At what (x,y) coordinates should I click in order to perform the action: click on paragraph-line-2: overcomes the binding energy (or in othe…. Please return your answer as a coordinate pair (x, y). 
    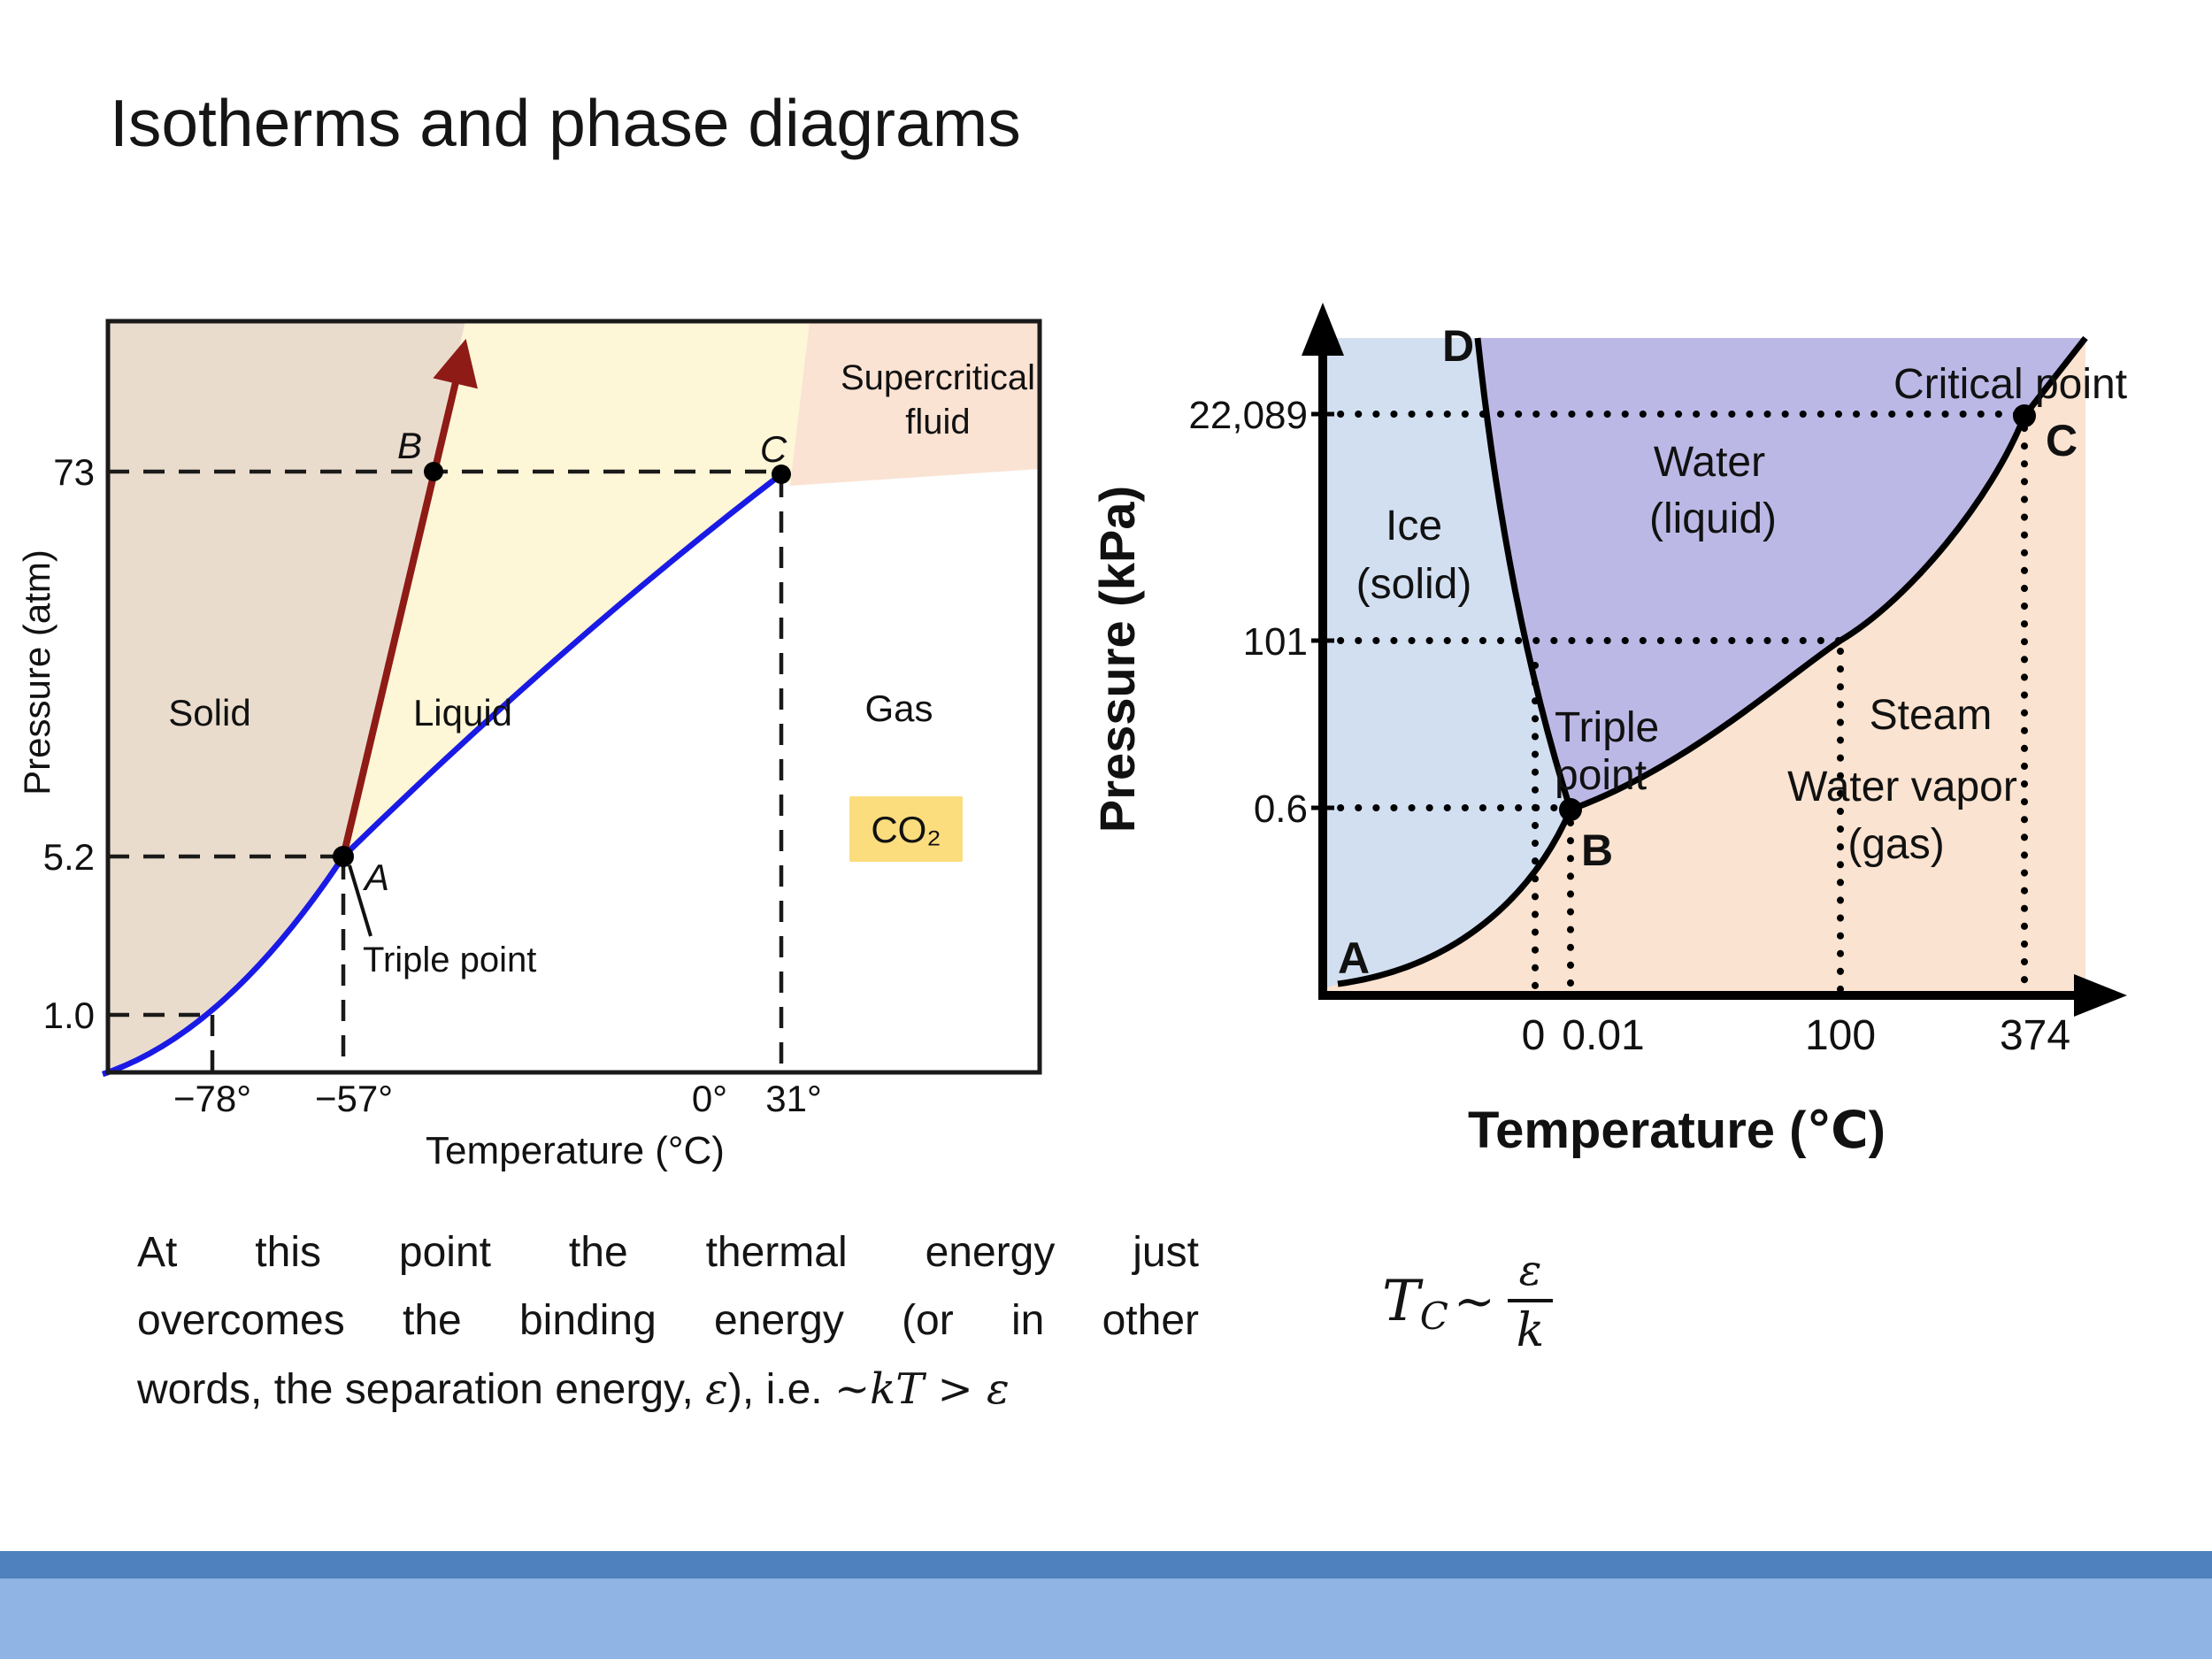
    Looking at the image, I should click on (668, 1330).